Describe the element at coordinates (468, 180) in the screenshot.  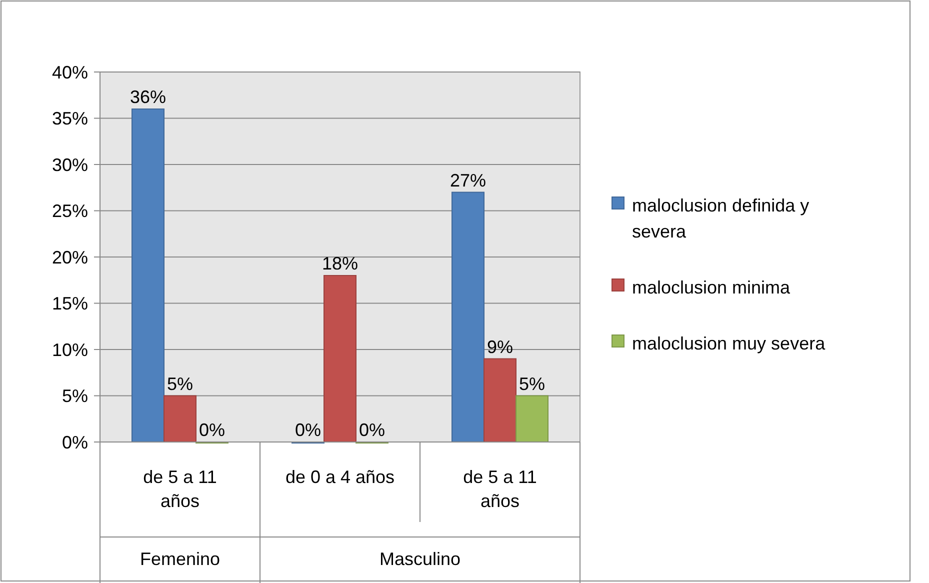
I see `data-label: 27%` at that location.